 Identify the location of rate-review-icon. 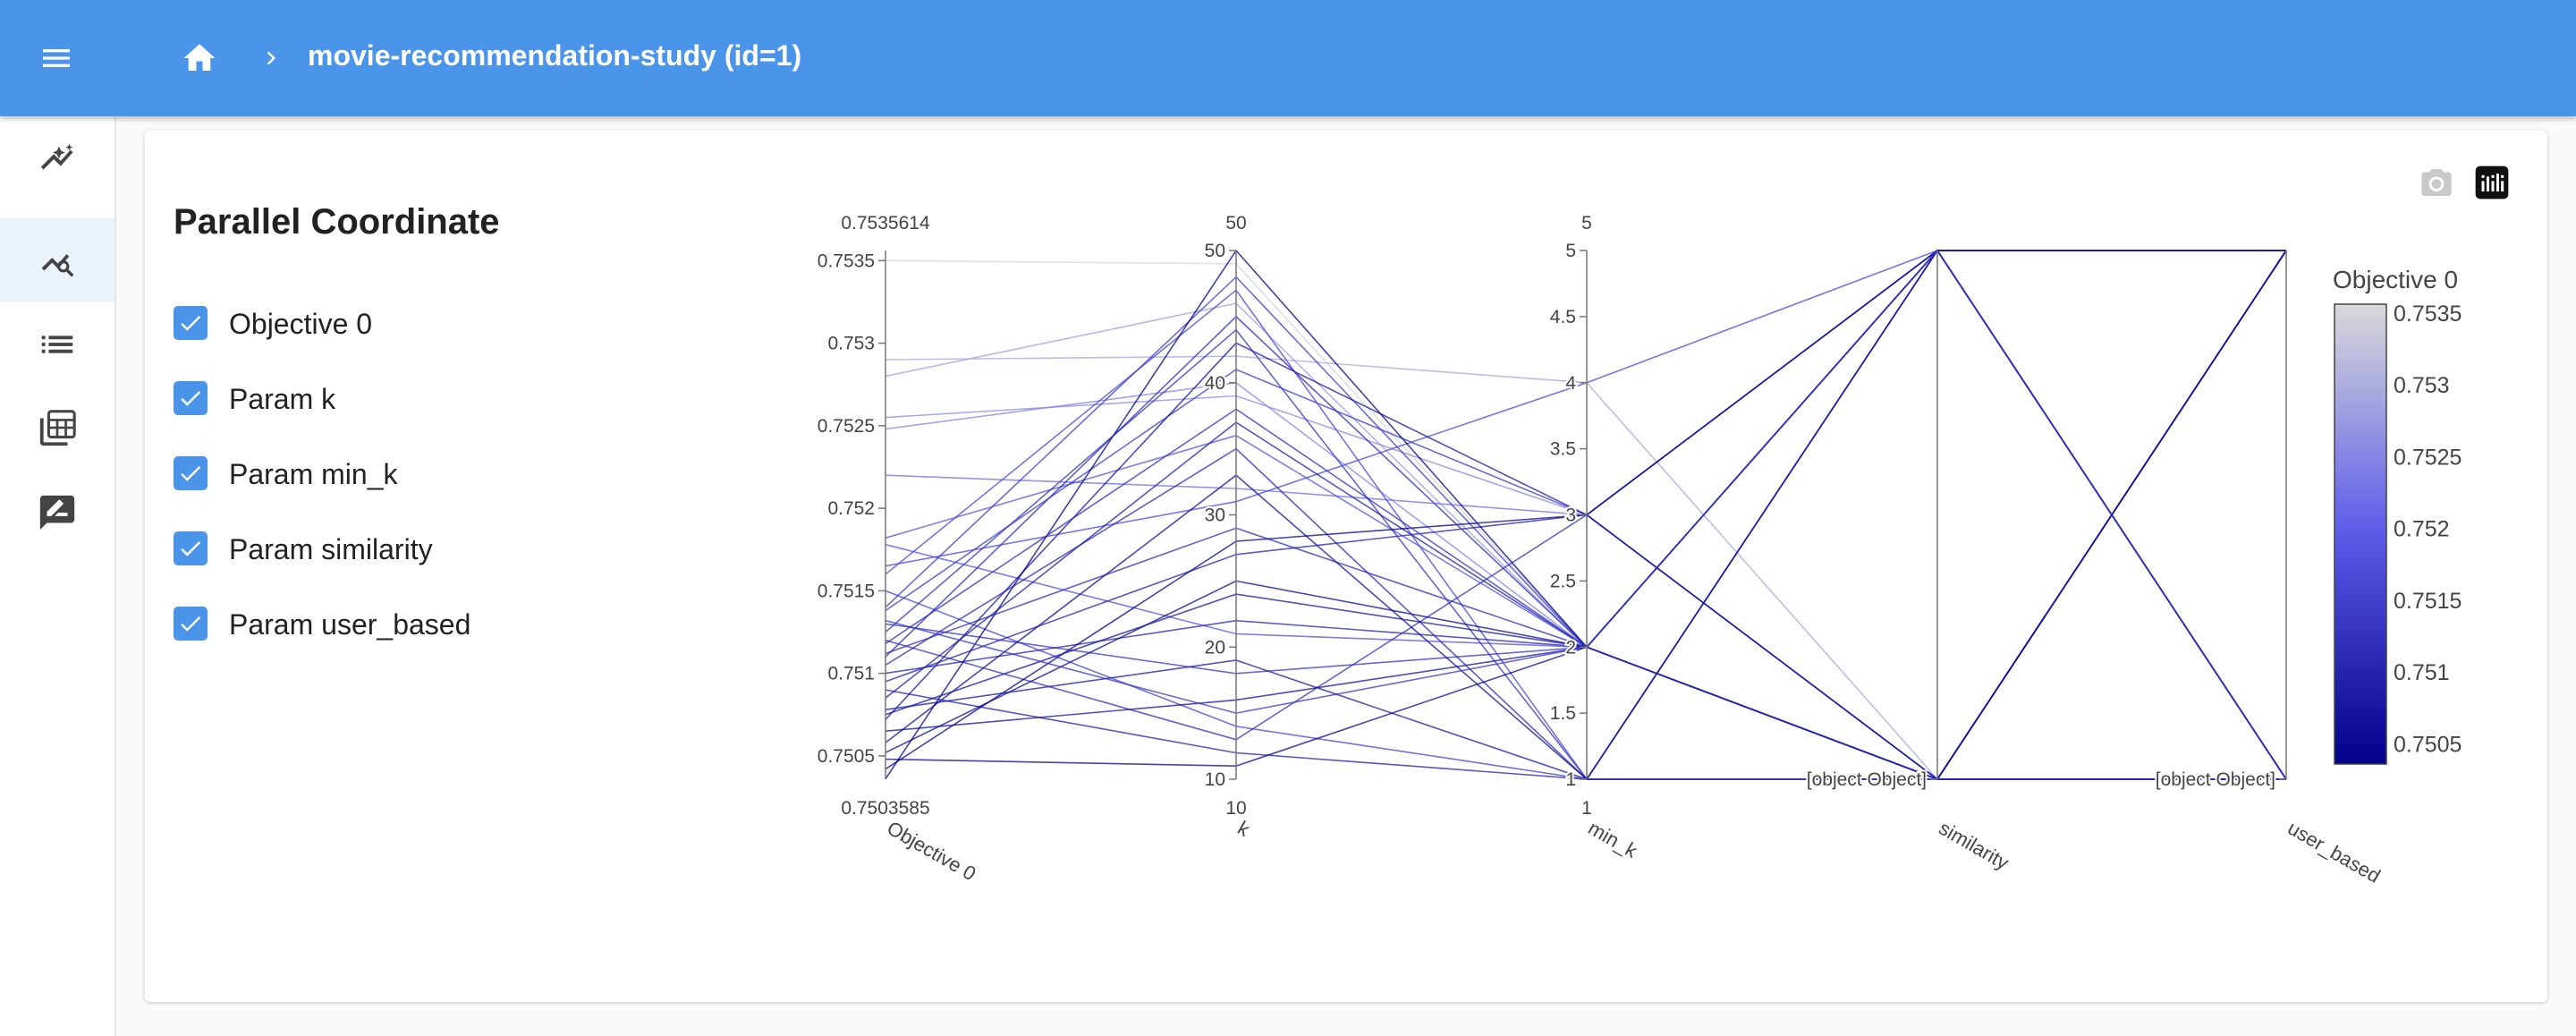
(57, 513).